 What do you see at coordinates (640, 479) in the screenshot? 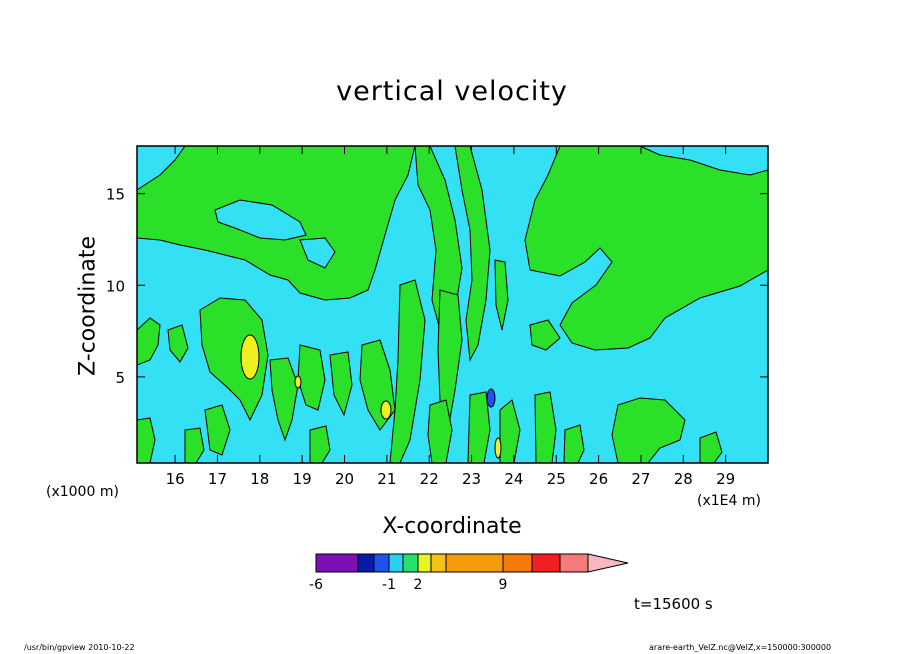
I see `x-tick-label: 27` at bounding box center [640, 479].